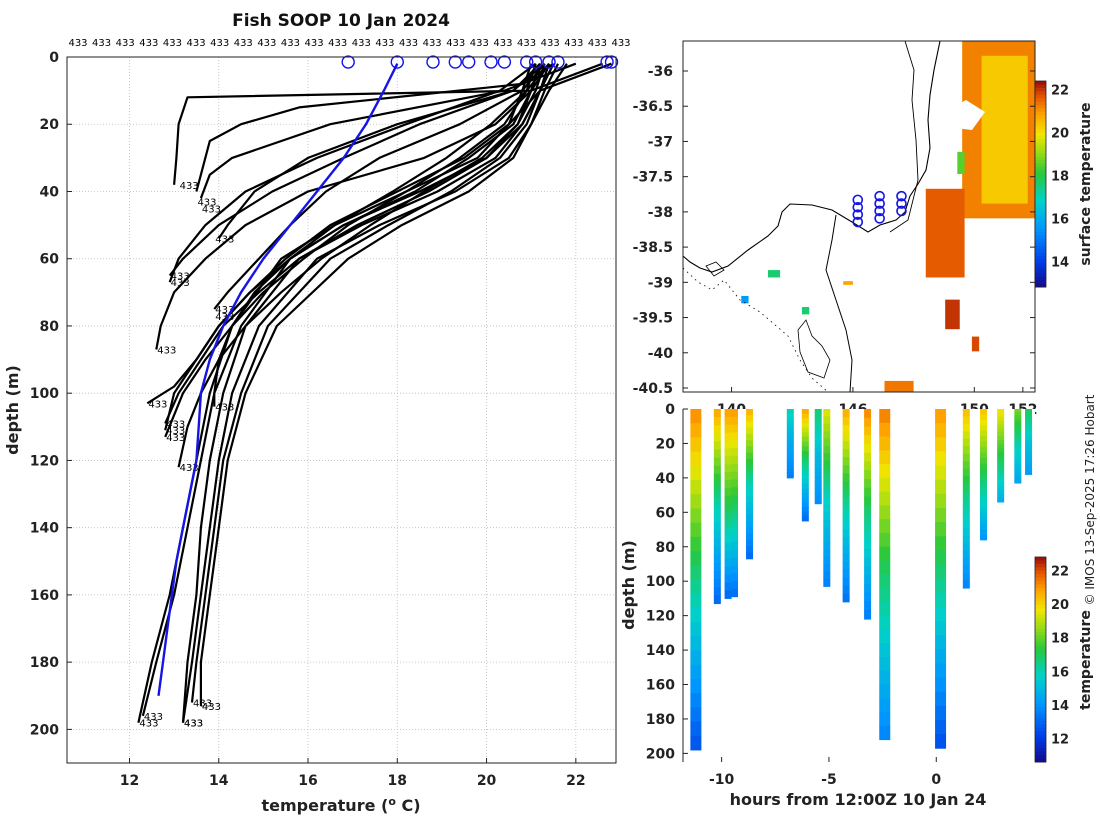 Image resolution: width=1100 pixels, height=820 pixels. Describe the element at coordinates (1060, 176) in the screenshot. I see `map-colorbar-tick: 18` at that location.